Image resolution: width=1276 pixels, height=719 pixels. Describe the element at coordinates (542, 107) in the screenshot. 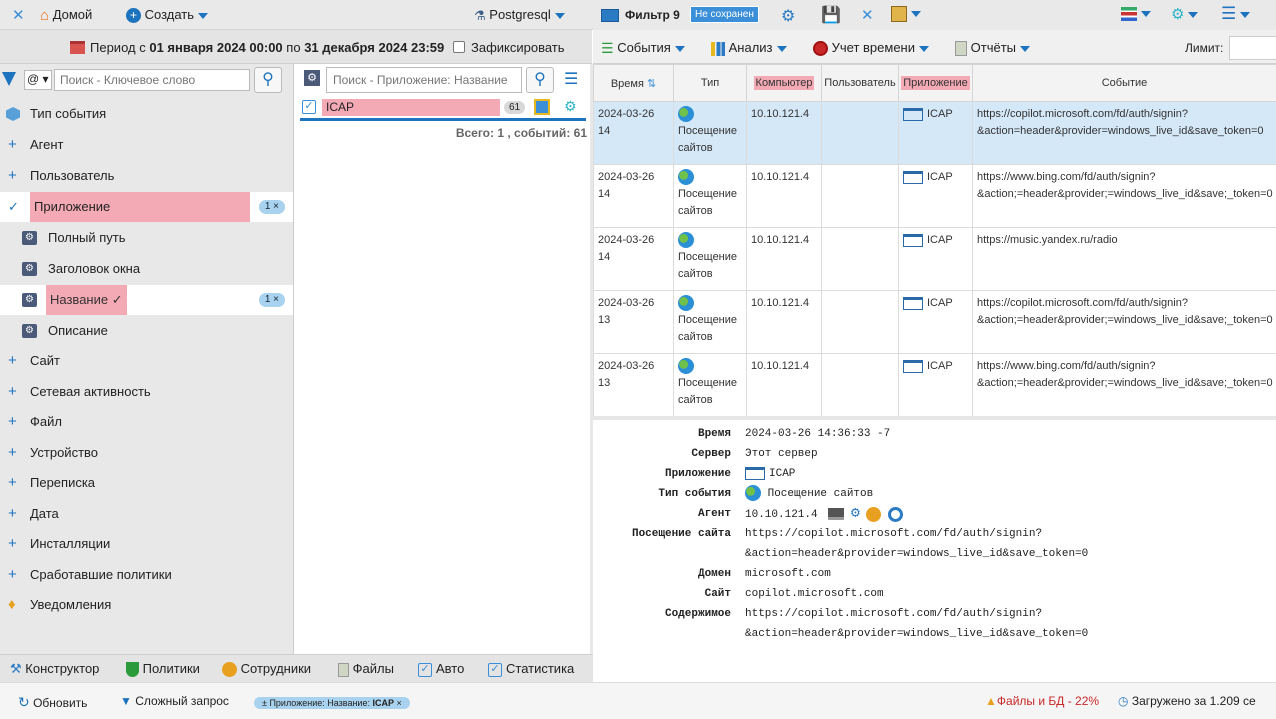

I see `app-icon` at that location.